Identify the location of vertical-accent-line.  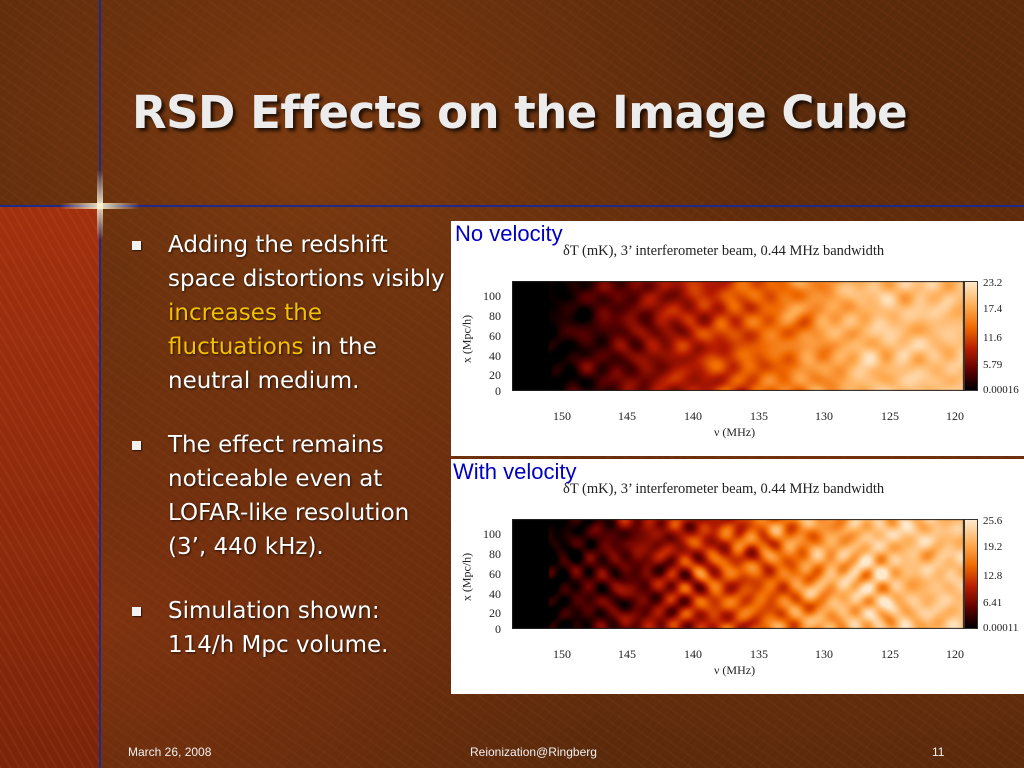
(100, 384).